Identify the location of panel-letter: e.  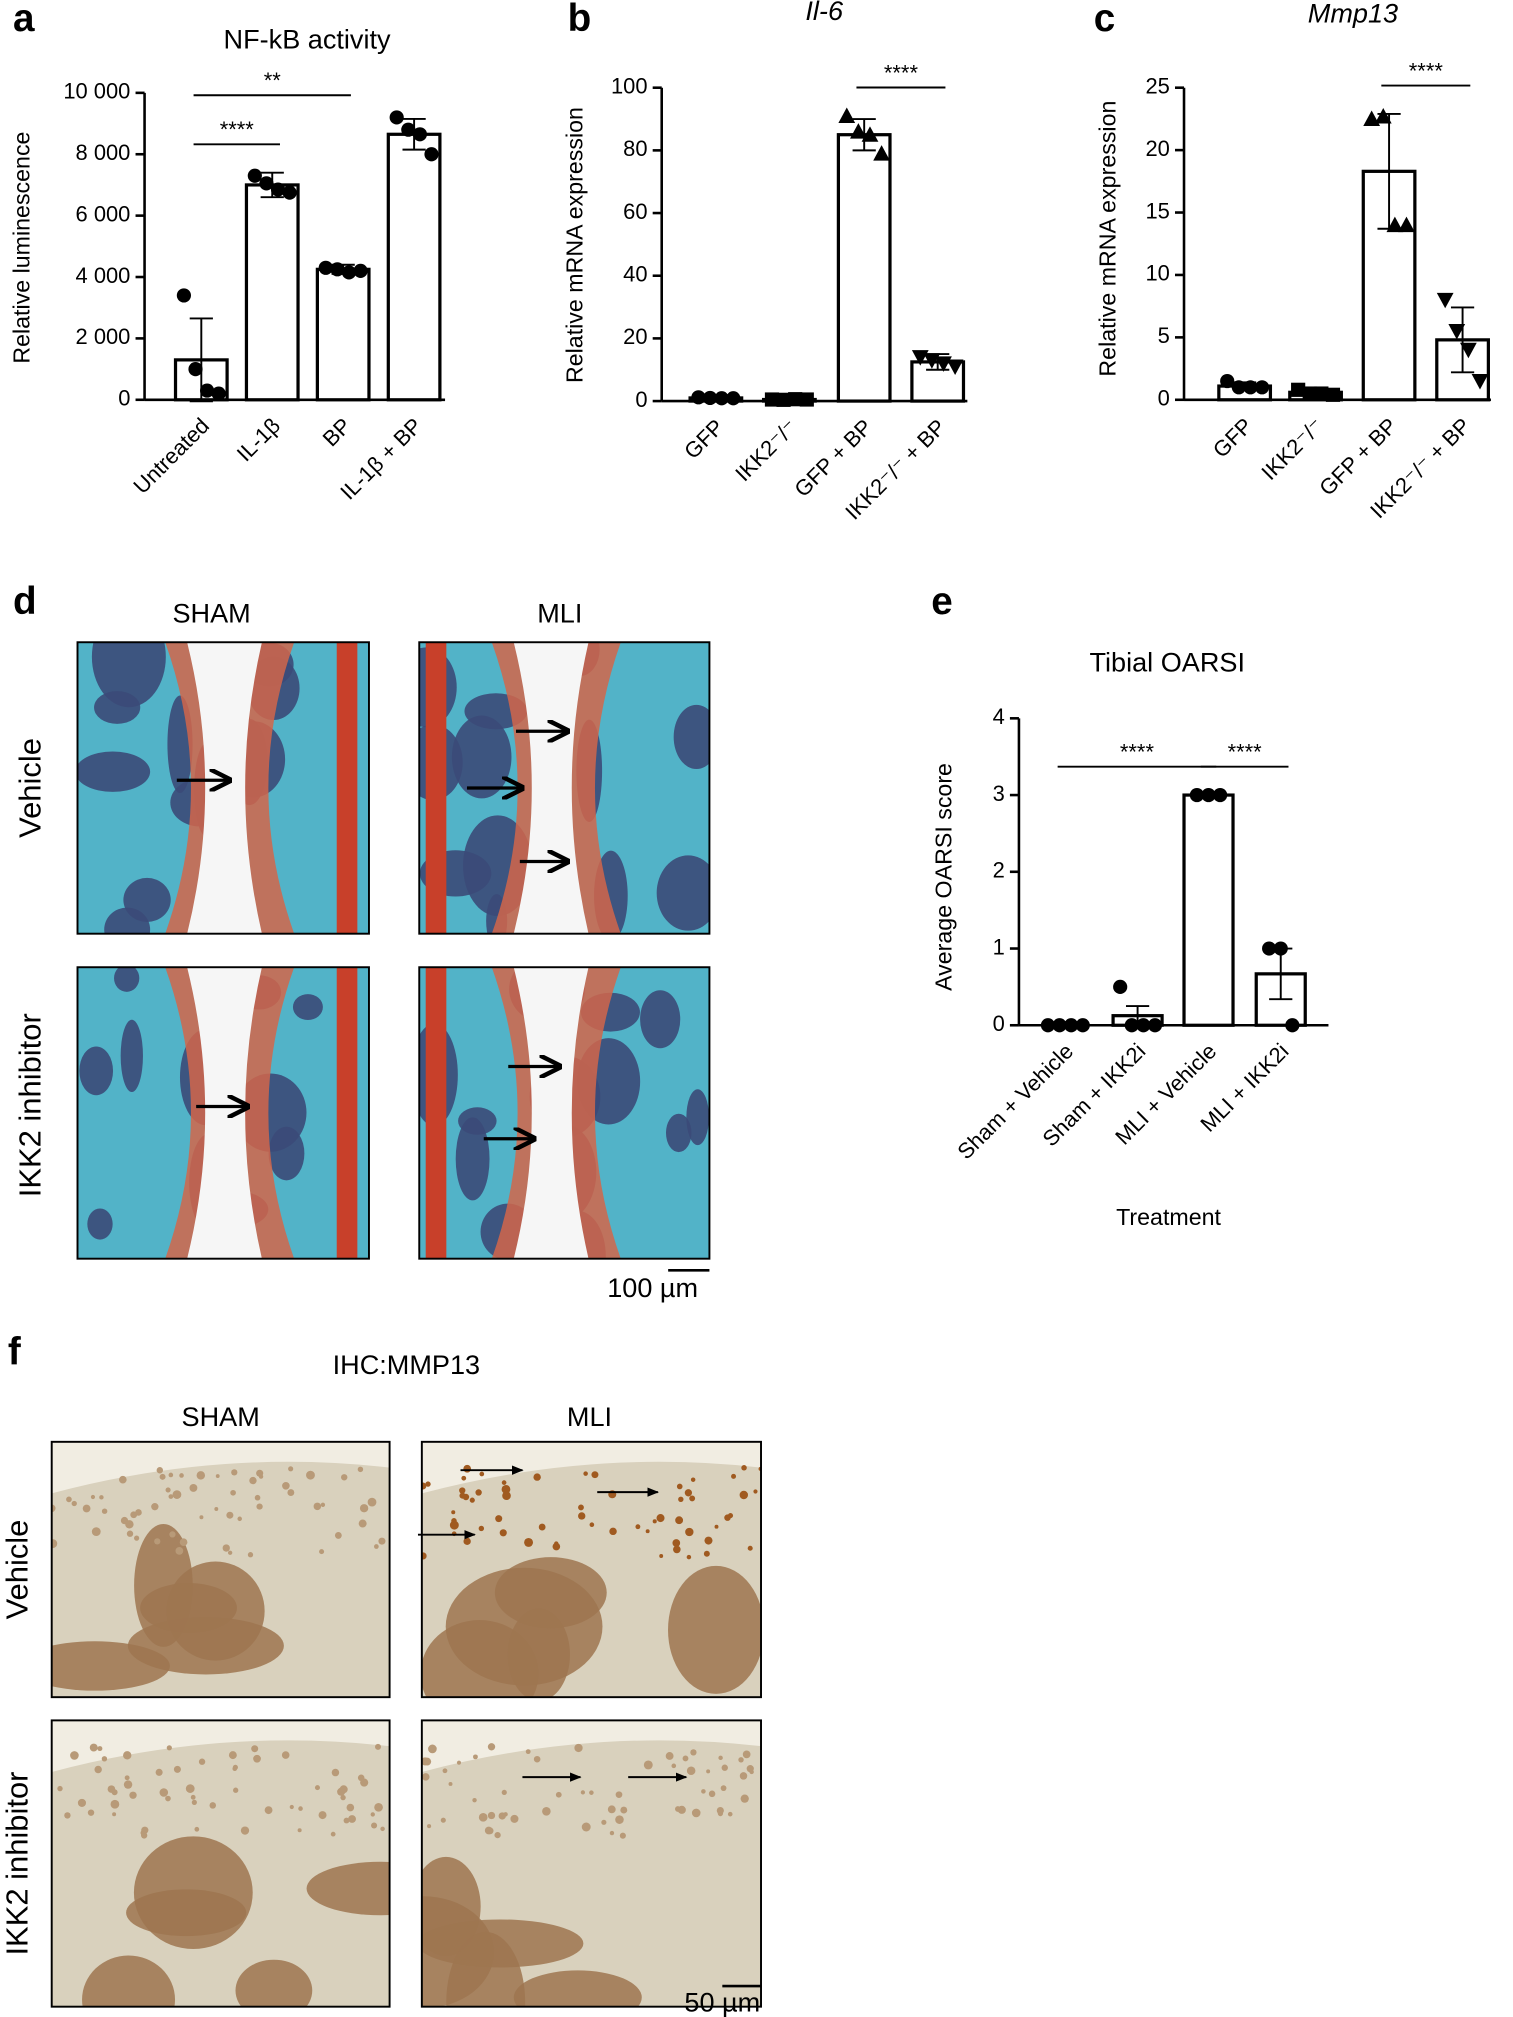
(942, 601).